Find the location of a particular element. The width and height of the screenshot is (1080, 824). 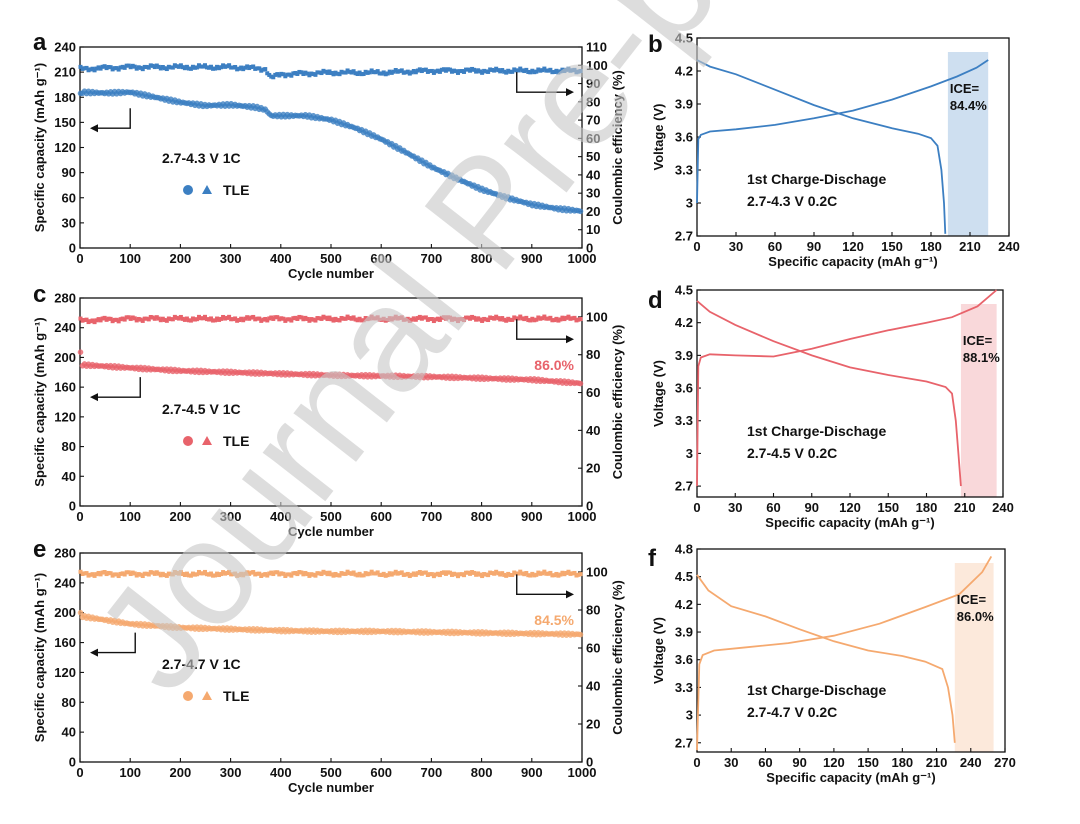

y-tick-label: 40 is located at coordinates (69, 732).